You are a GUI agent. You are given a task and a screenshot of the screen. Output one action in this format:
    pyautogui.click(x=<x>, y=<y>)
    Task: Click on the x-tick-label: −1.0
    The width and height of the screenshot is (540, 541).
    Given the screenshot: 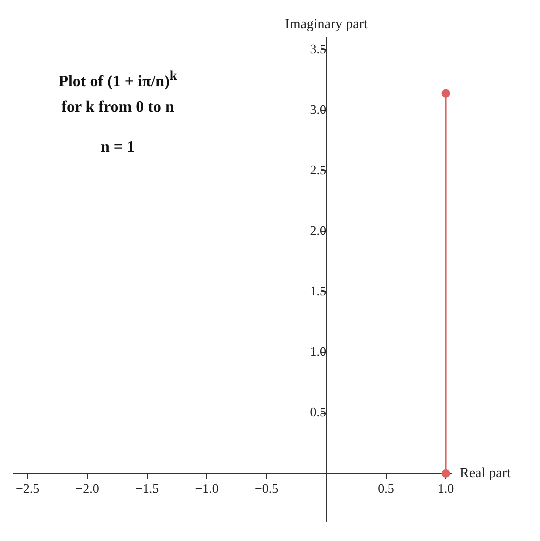 What is the action you would take?
    pyautogui.click(x=207, y=488)
    